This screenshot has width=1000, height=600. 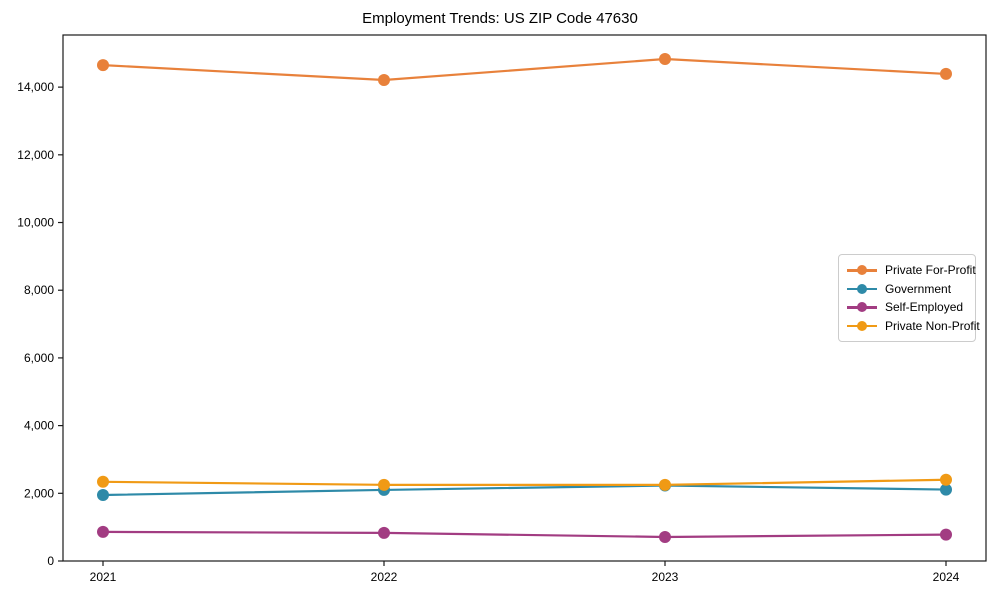 I want to click on y-tick-label: 6,000, so click(x=39, y=358).